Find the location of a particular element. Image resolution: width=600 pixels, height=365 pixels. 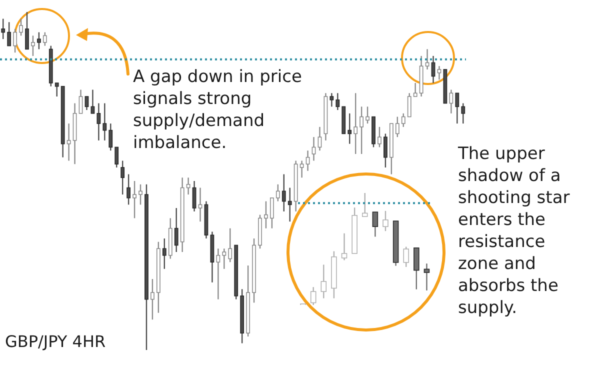

annotation: The upper shadow of a shooting star enters the resistance zone and absorbs the supply. is located at coordinates (514, 231).